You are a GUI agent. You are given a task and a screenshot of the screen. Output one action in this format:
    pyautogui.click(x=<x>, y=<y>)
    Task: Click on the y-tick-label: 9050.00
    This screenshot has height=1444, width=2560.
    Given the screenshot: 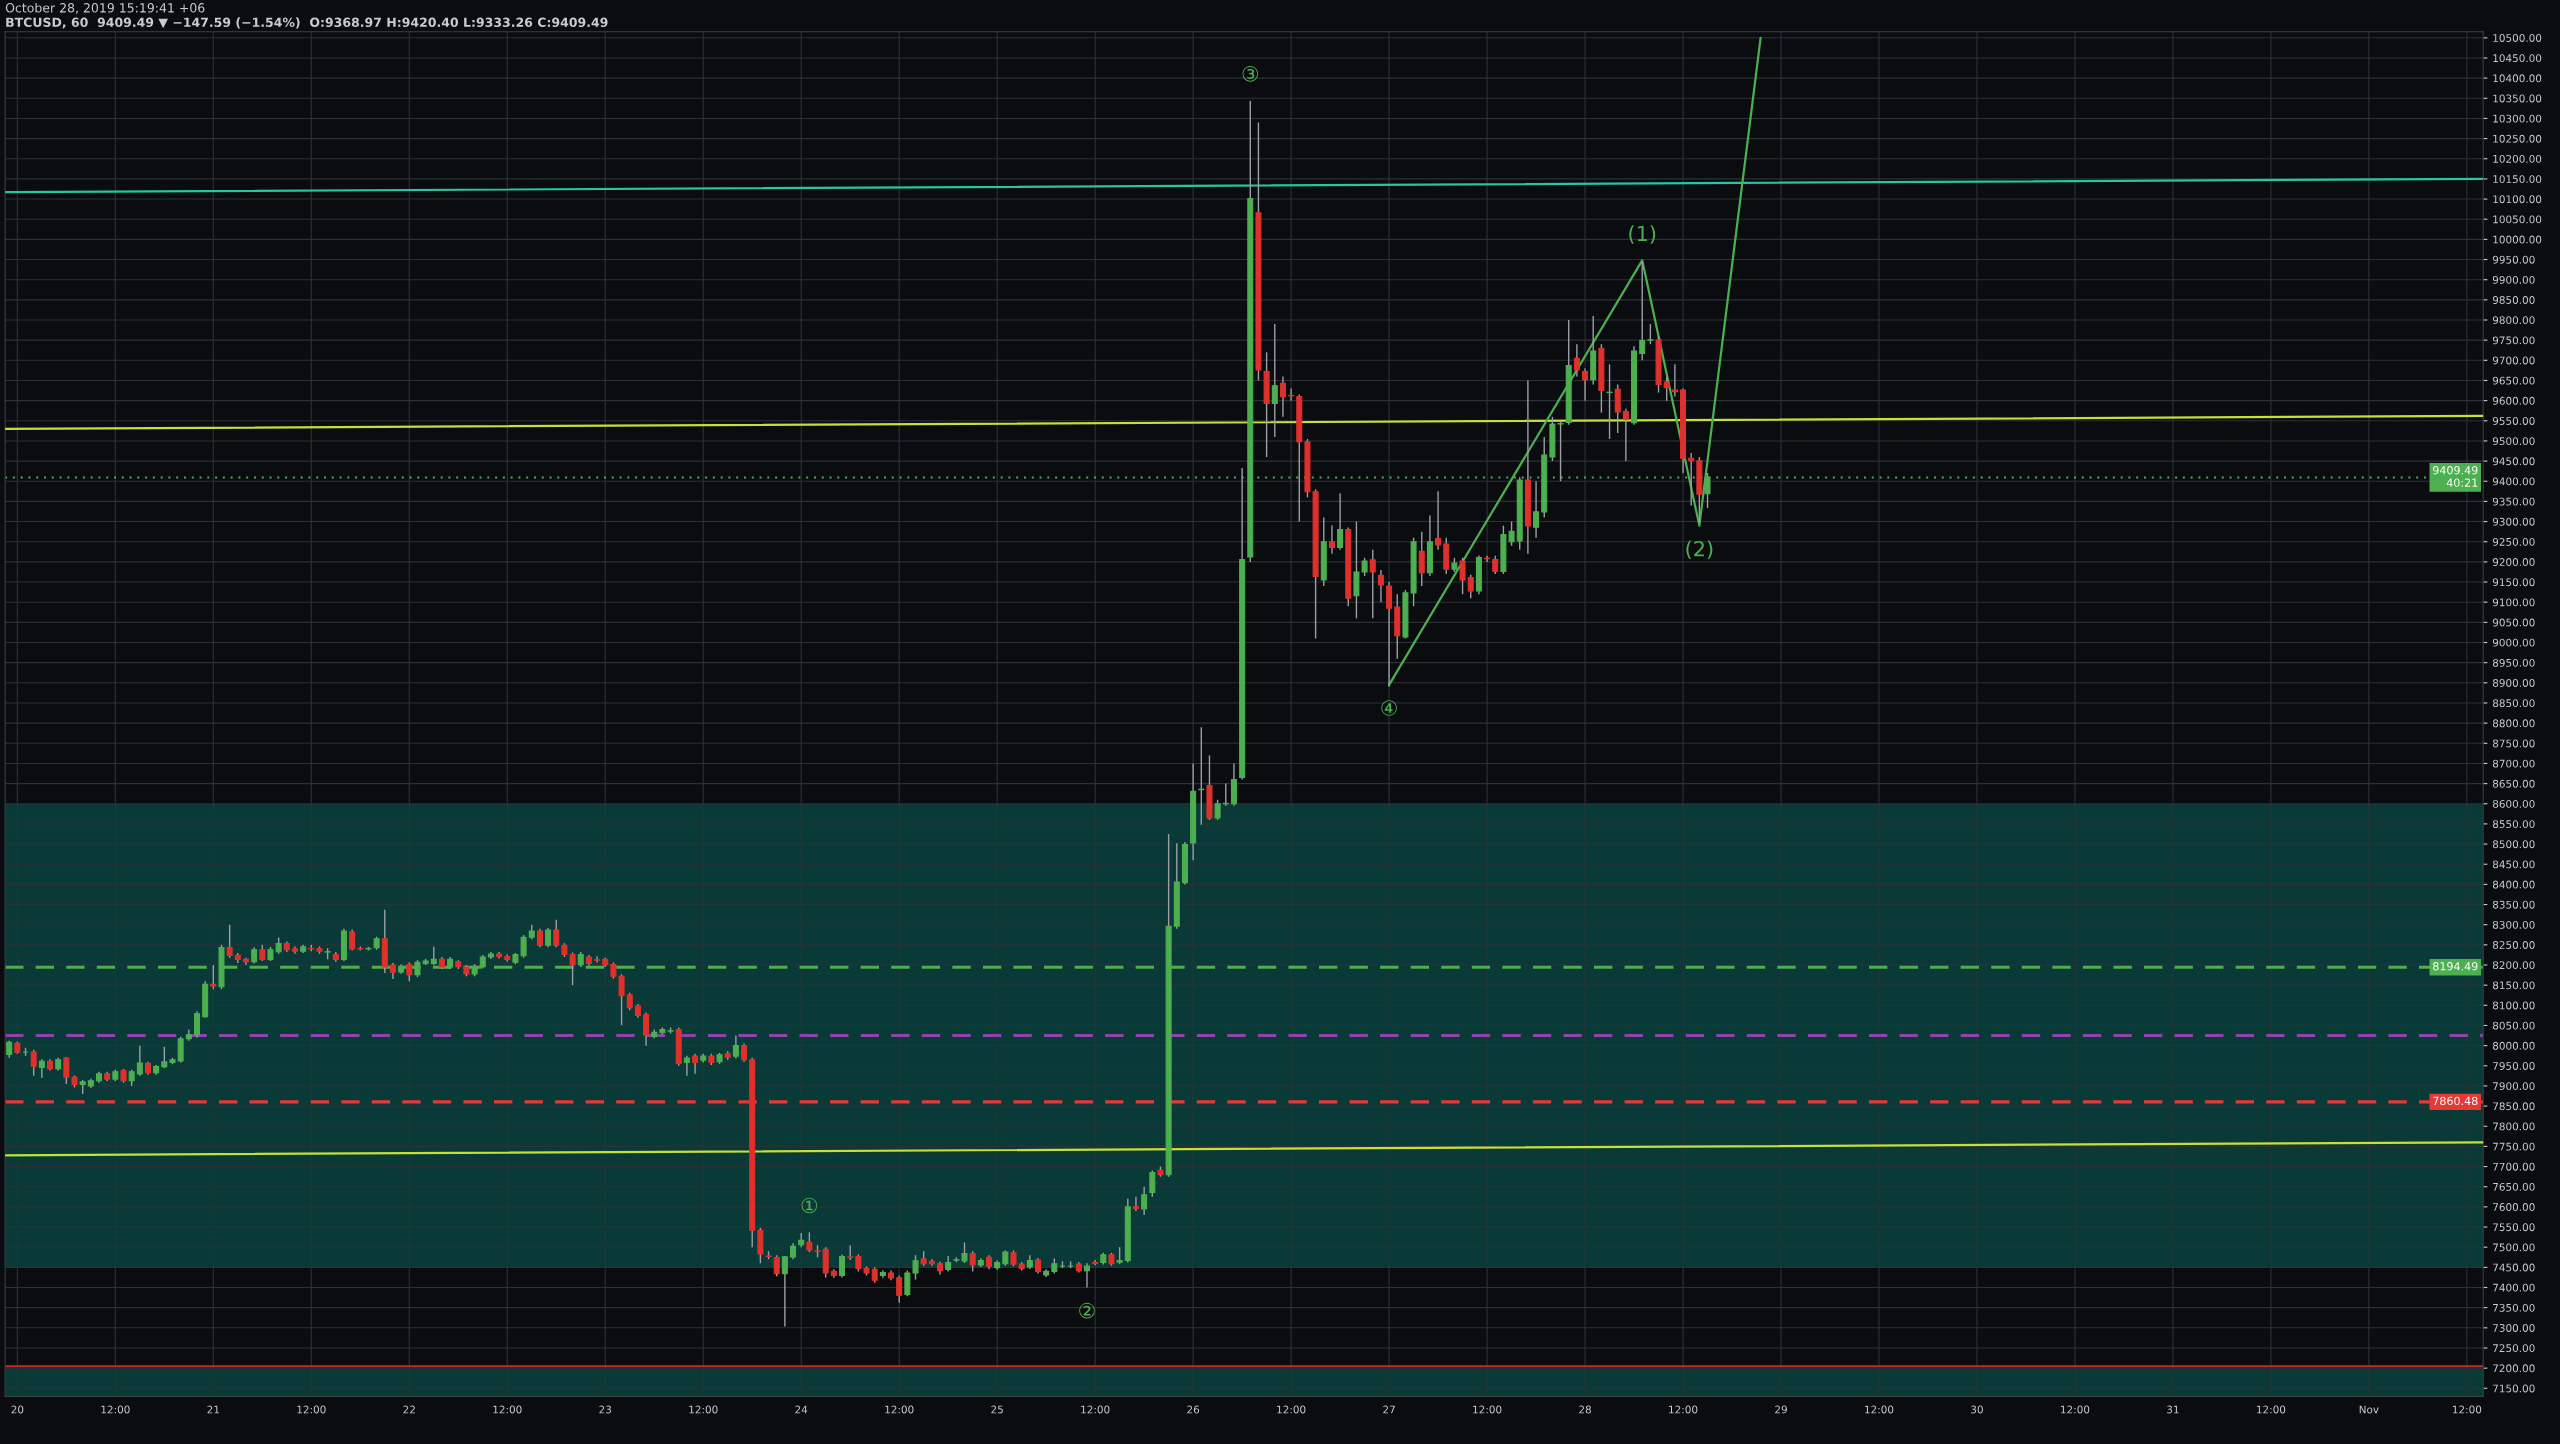 What is the action you would take?
    pyautogui.click(x=2513, y=622)
    